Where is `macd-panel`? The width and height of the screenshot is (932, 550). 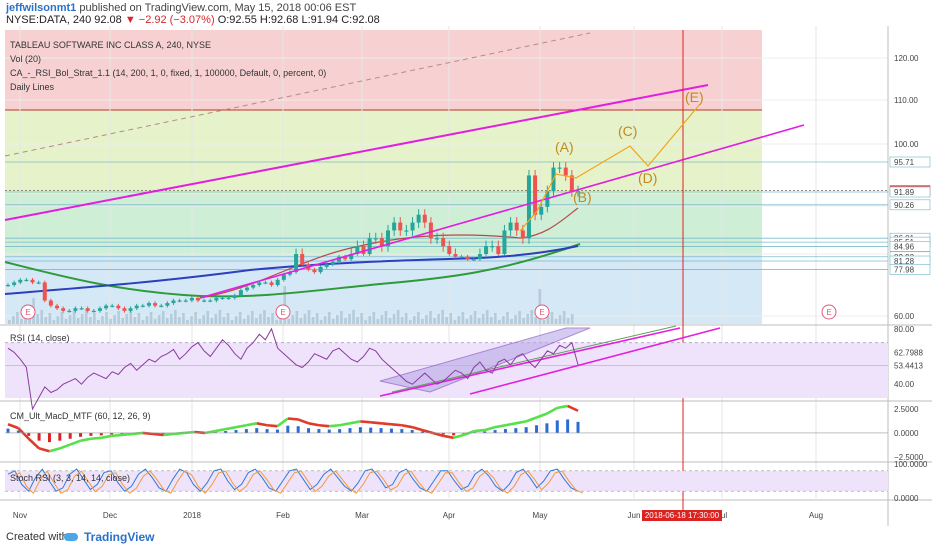 macd-panel is located at coordinates (446, 428).